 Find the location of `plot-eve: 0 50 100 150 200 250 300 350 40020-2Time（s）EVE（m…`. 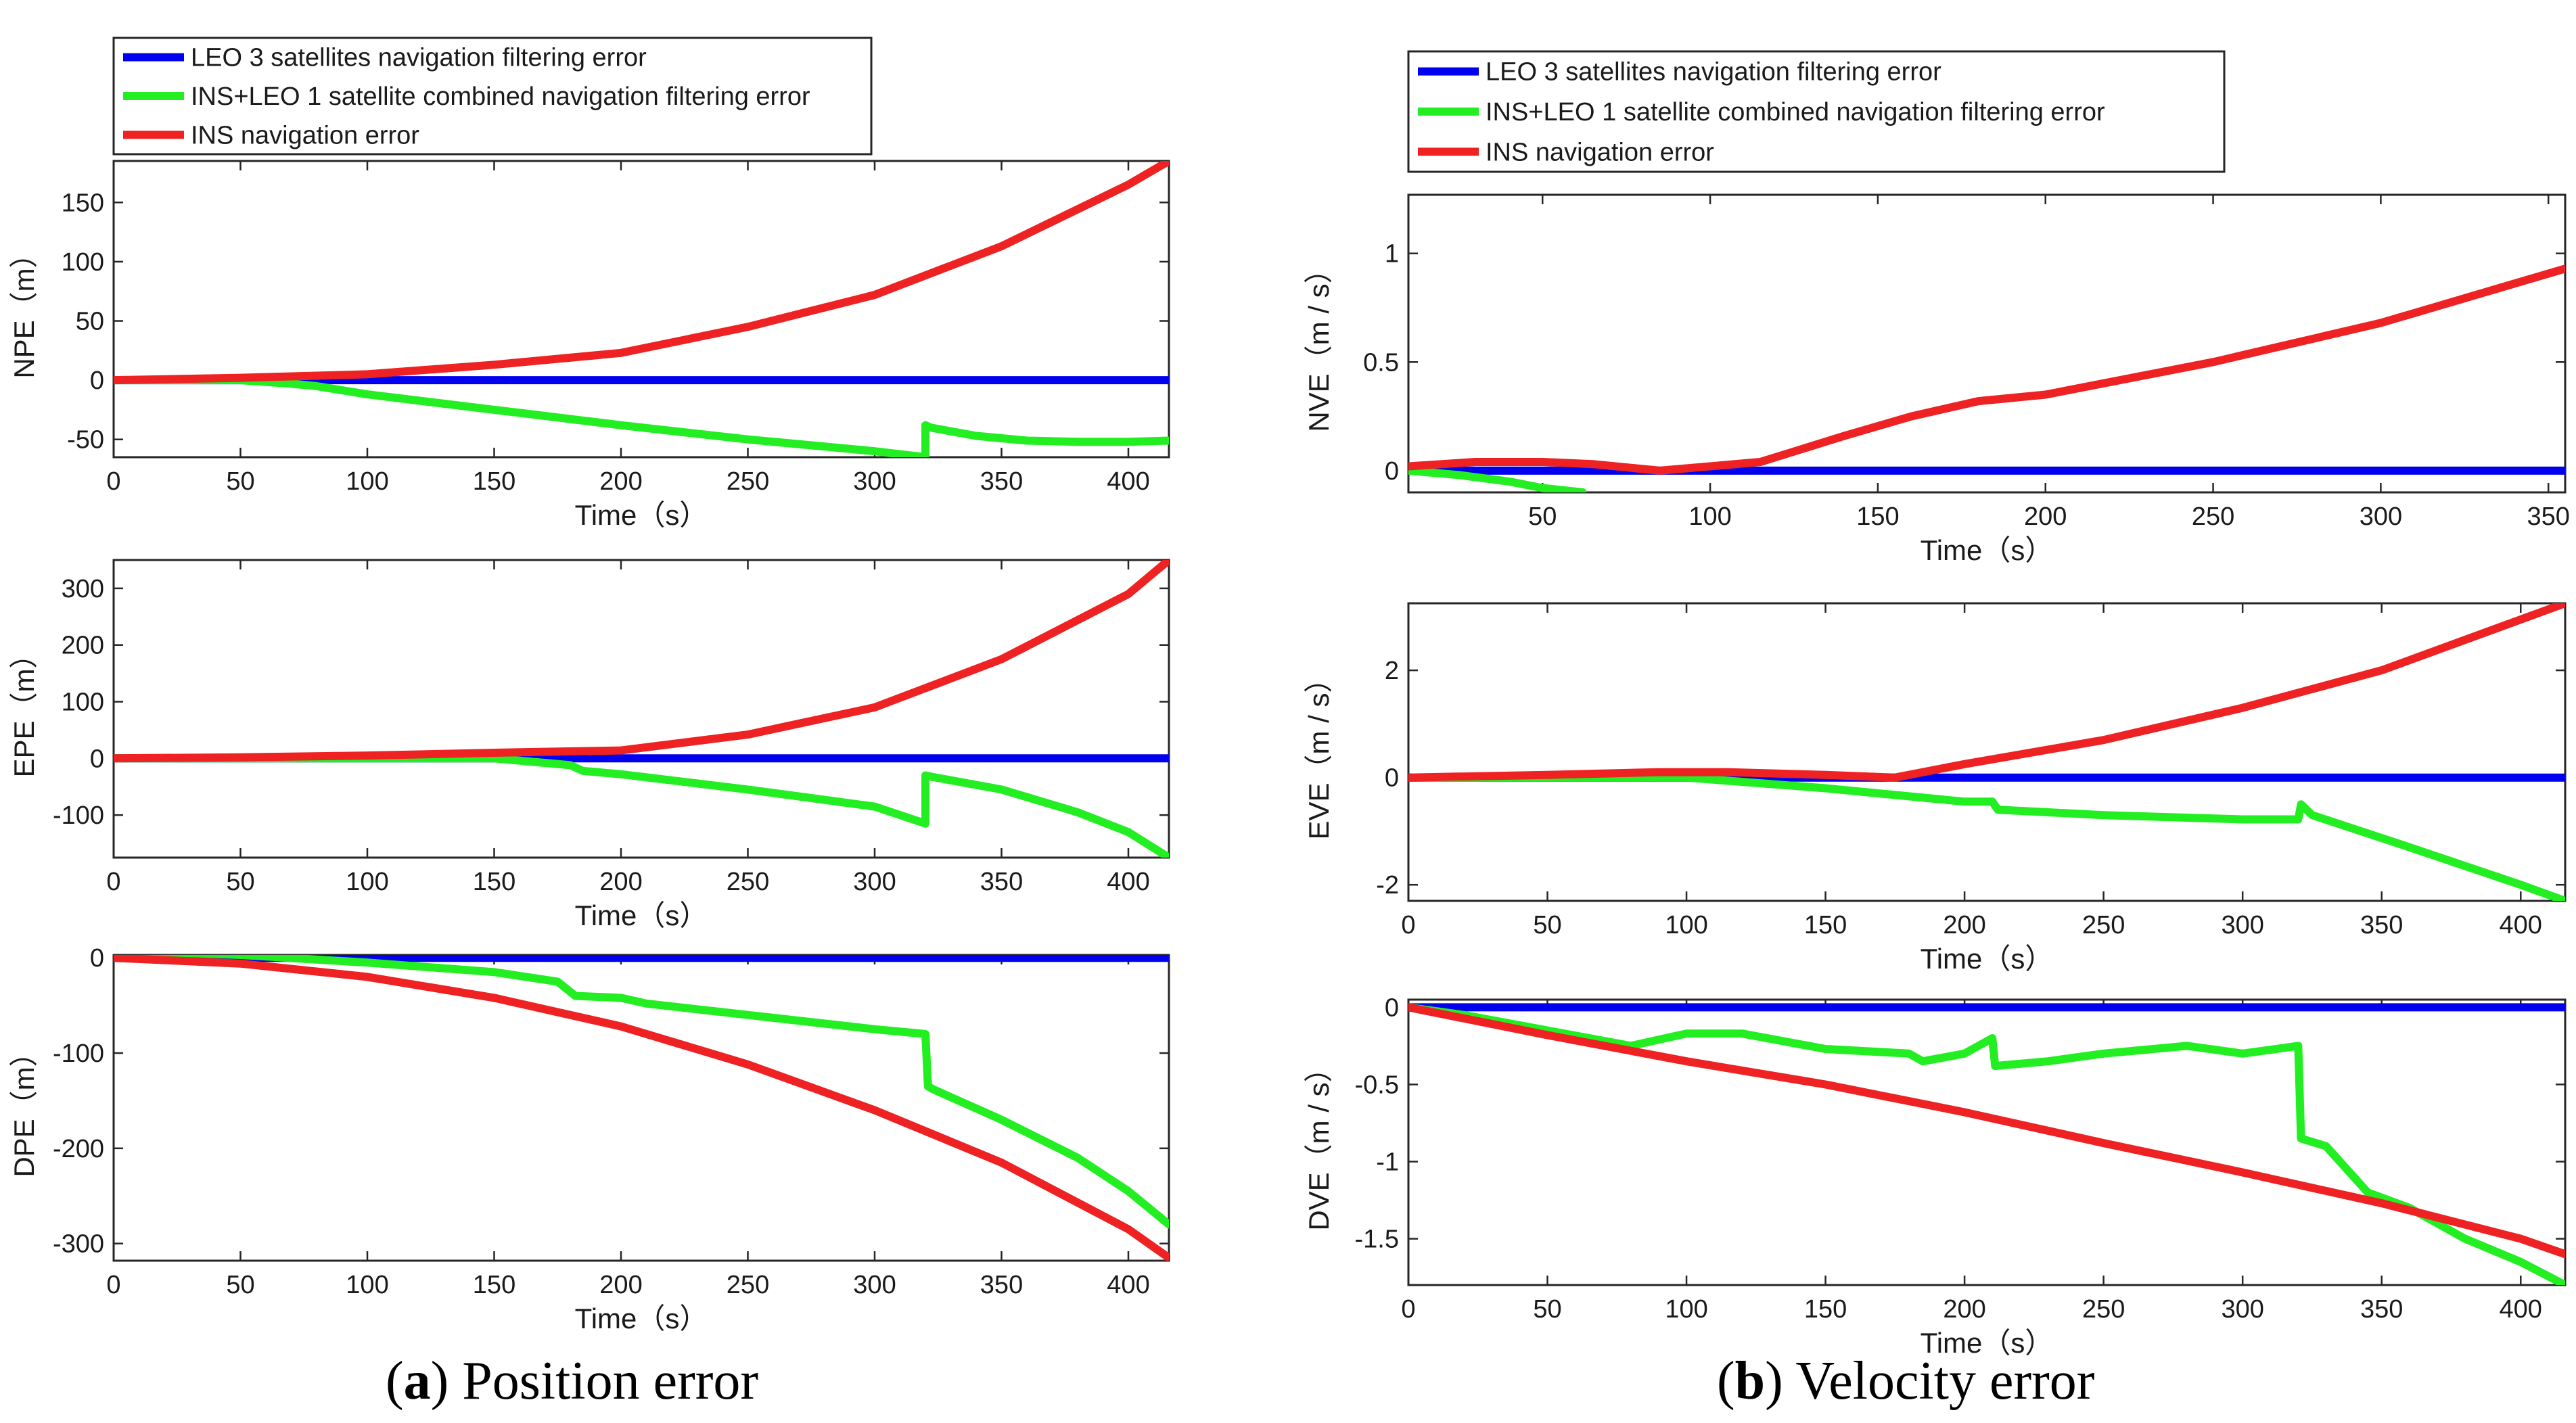

plot-eve: 0 50 100 150 200 250 300 350 40020-2Time（s）EVE（m… is located at coordinates (1935, 788).